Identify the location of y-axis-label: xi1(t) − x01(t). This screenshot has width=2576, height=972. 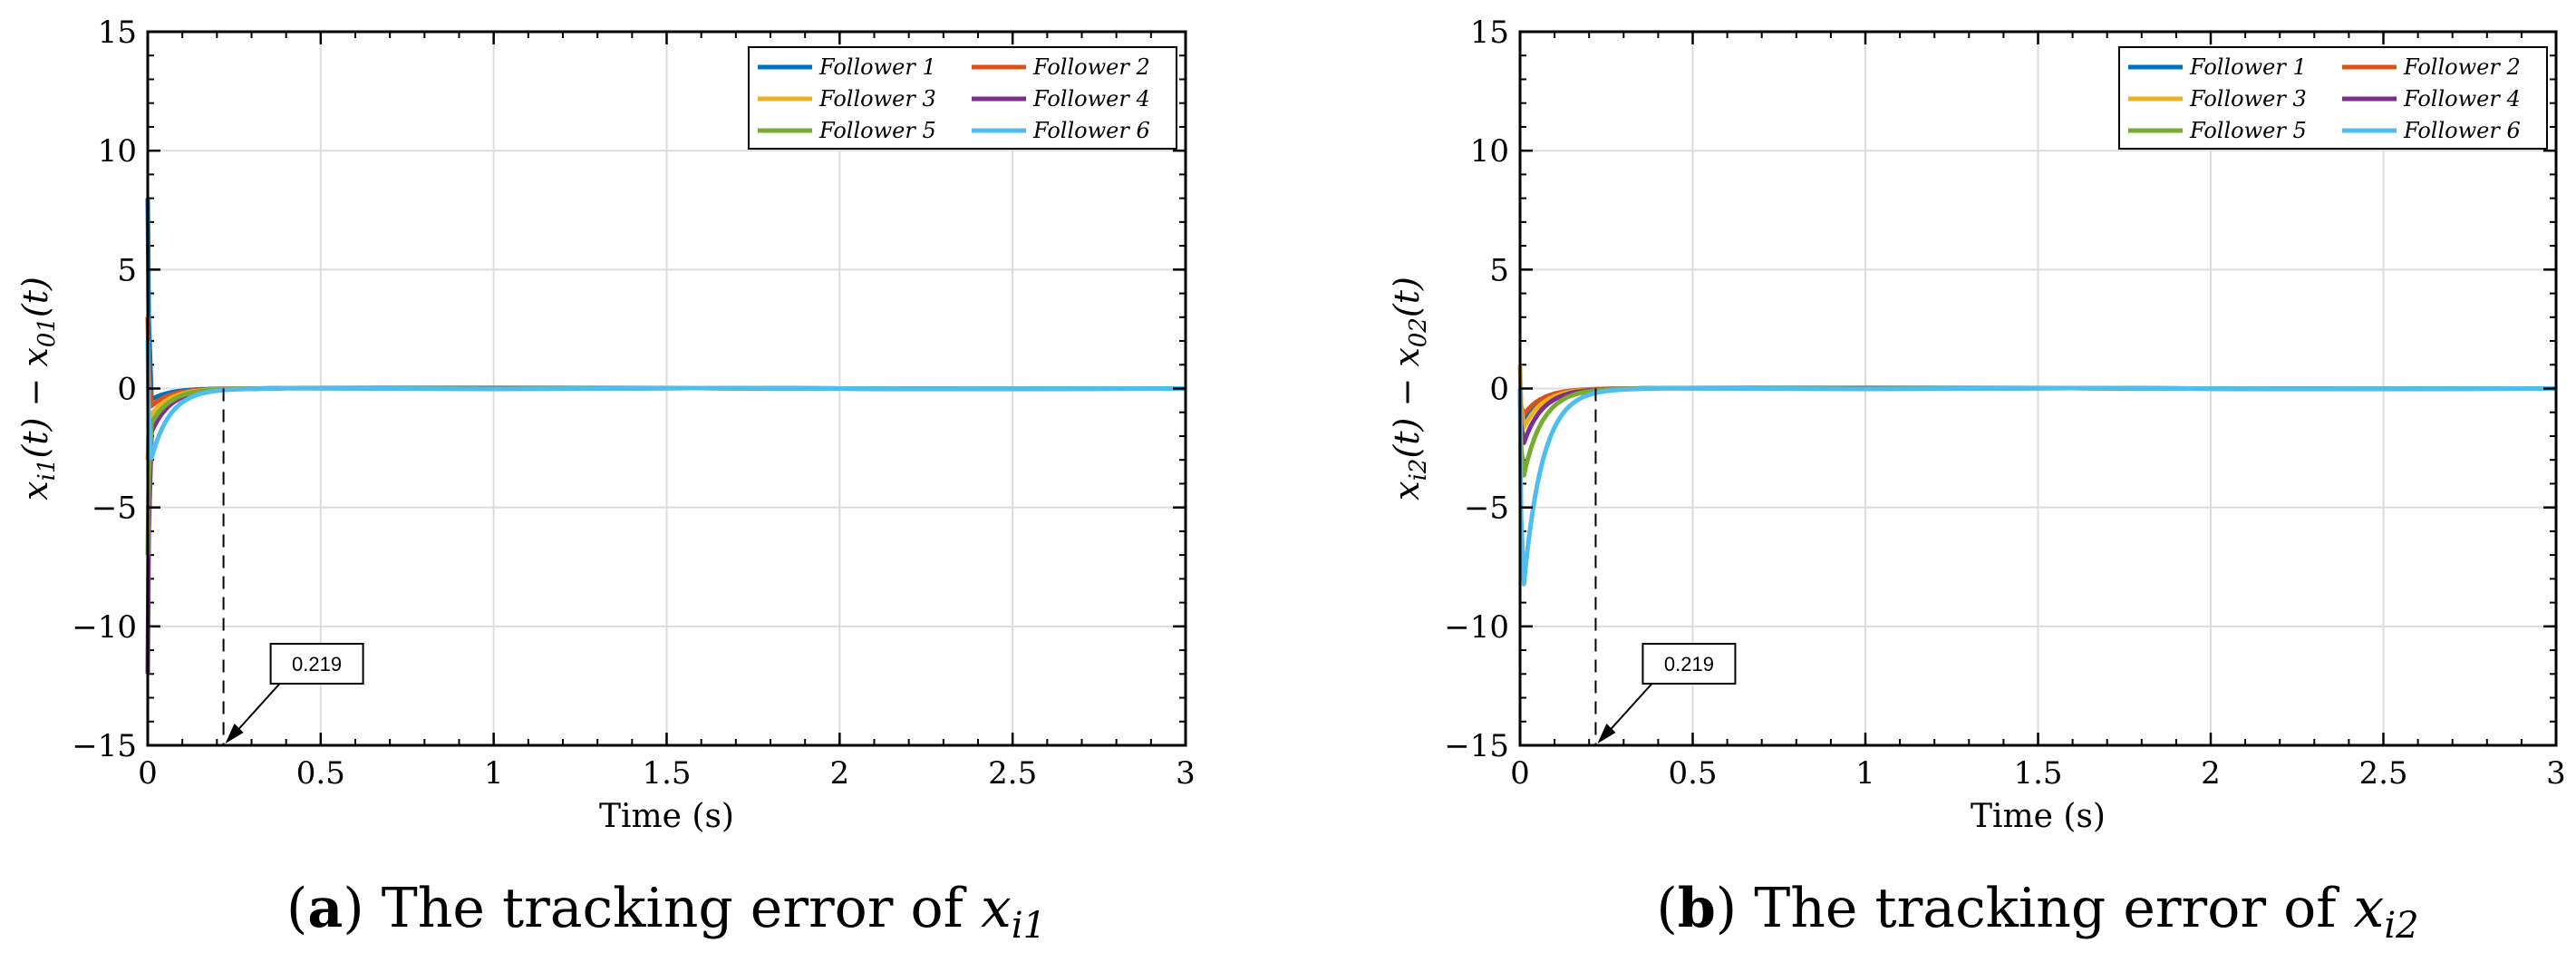
(38, 389).